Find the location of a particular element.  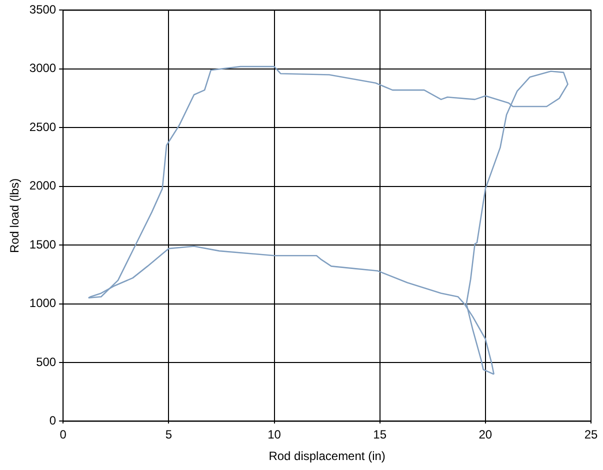

y-tick-label: 500 is located at coordinates (46, 361).